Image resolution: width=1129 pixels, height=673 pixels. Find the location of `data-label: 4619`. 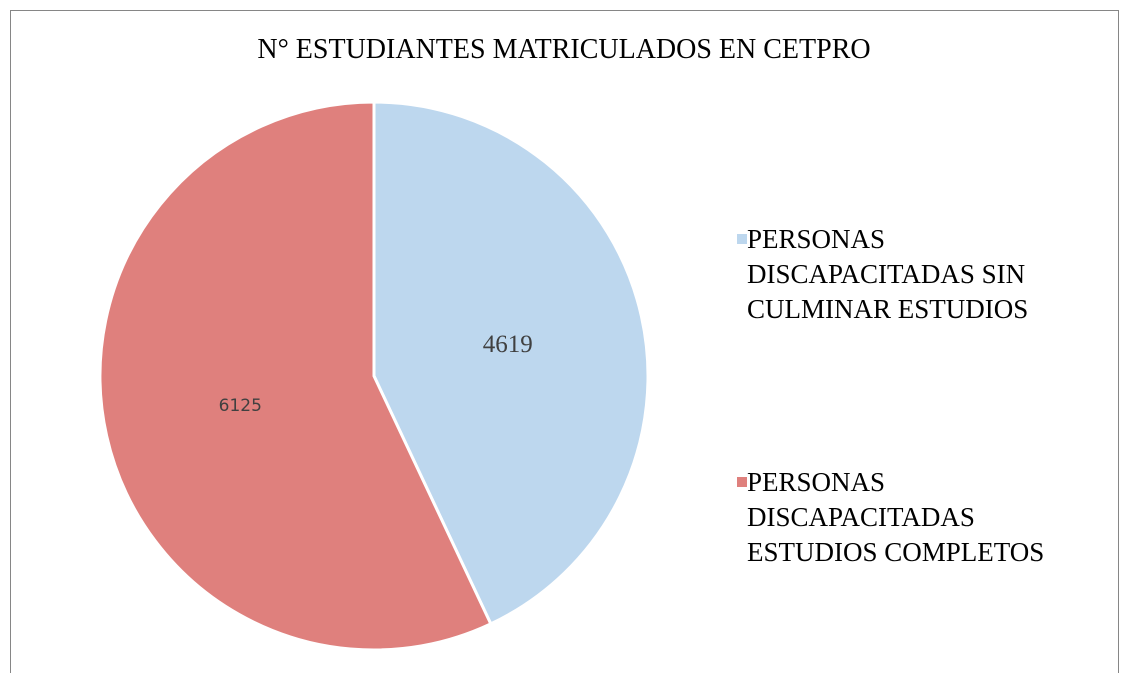

data-label: 4619 is located at coordinates (508, 344).